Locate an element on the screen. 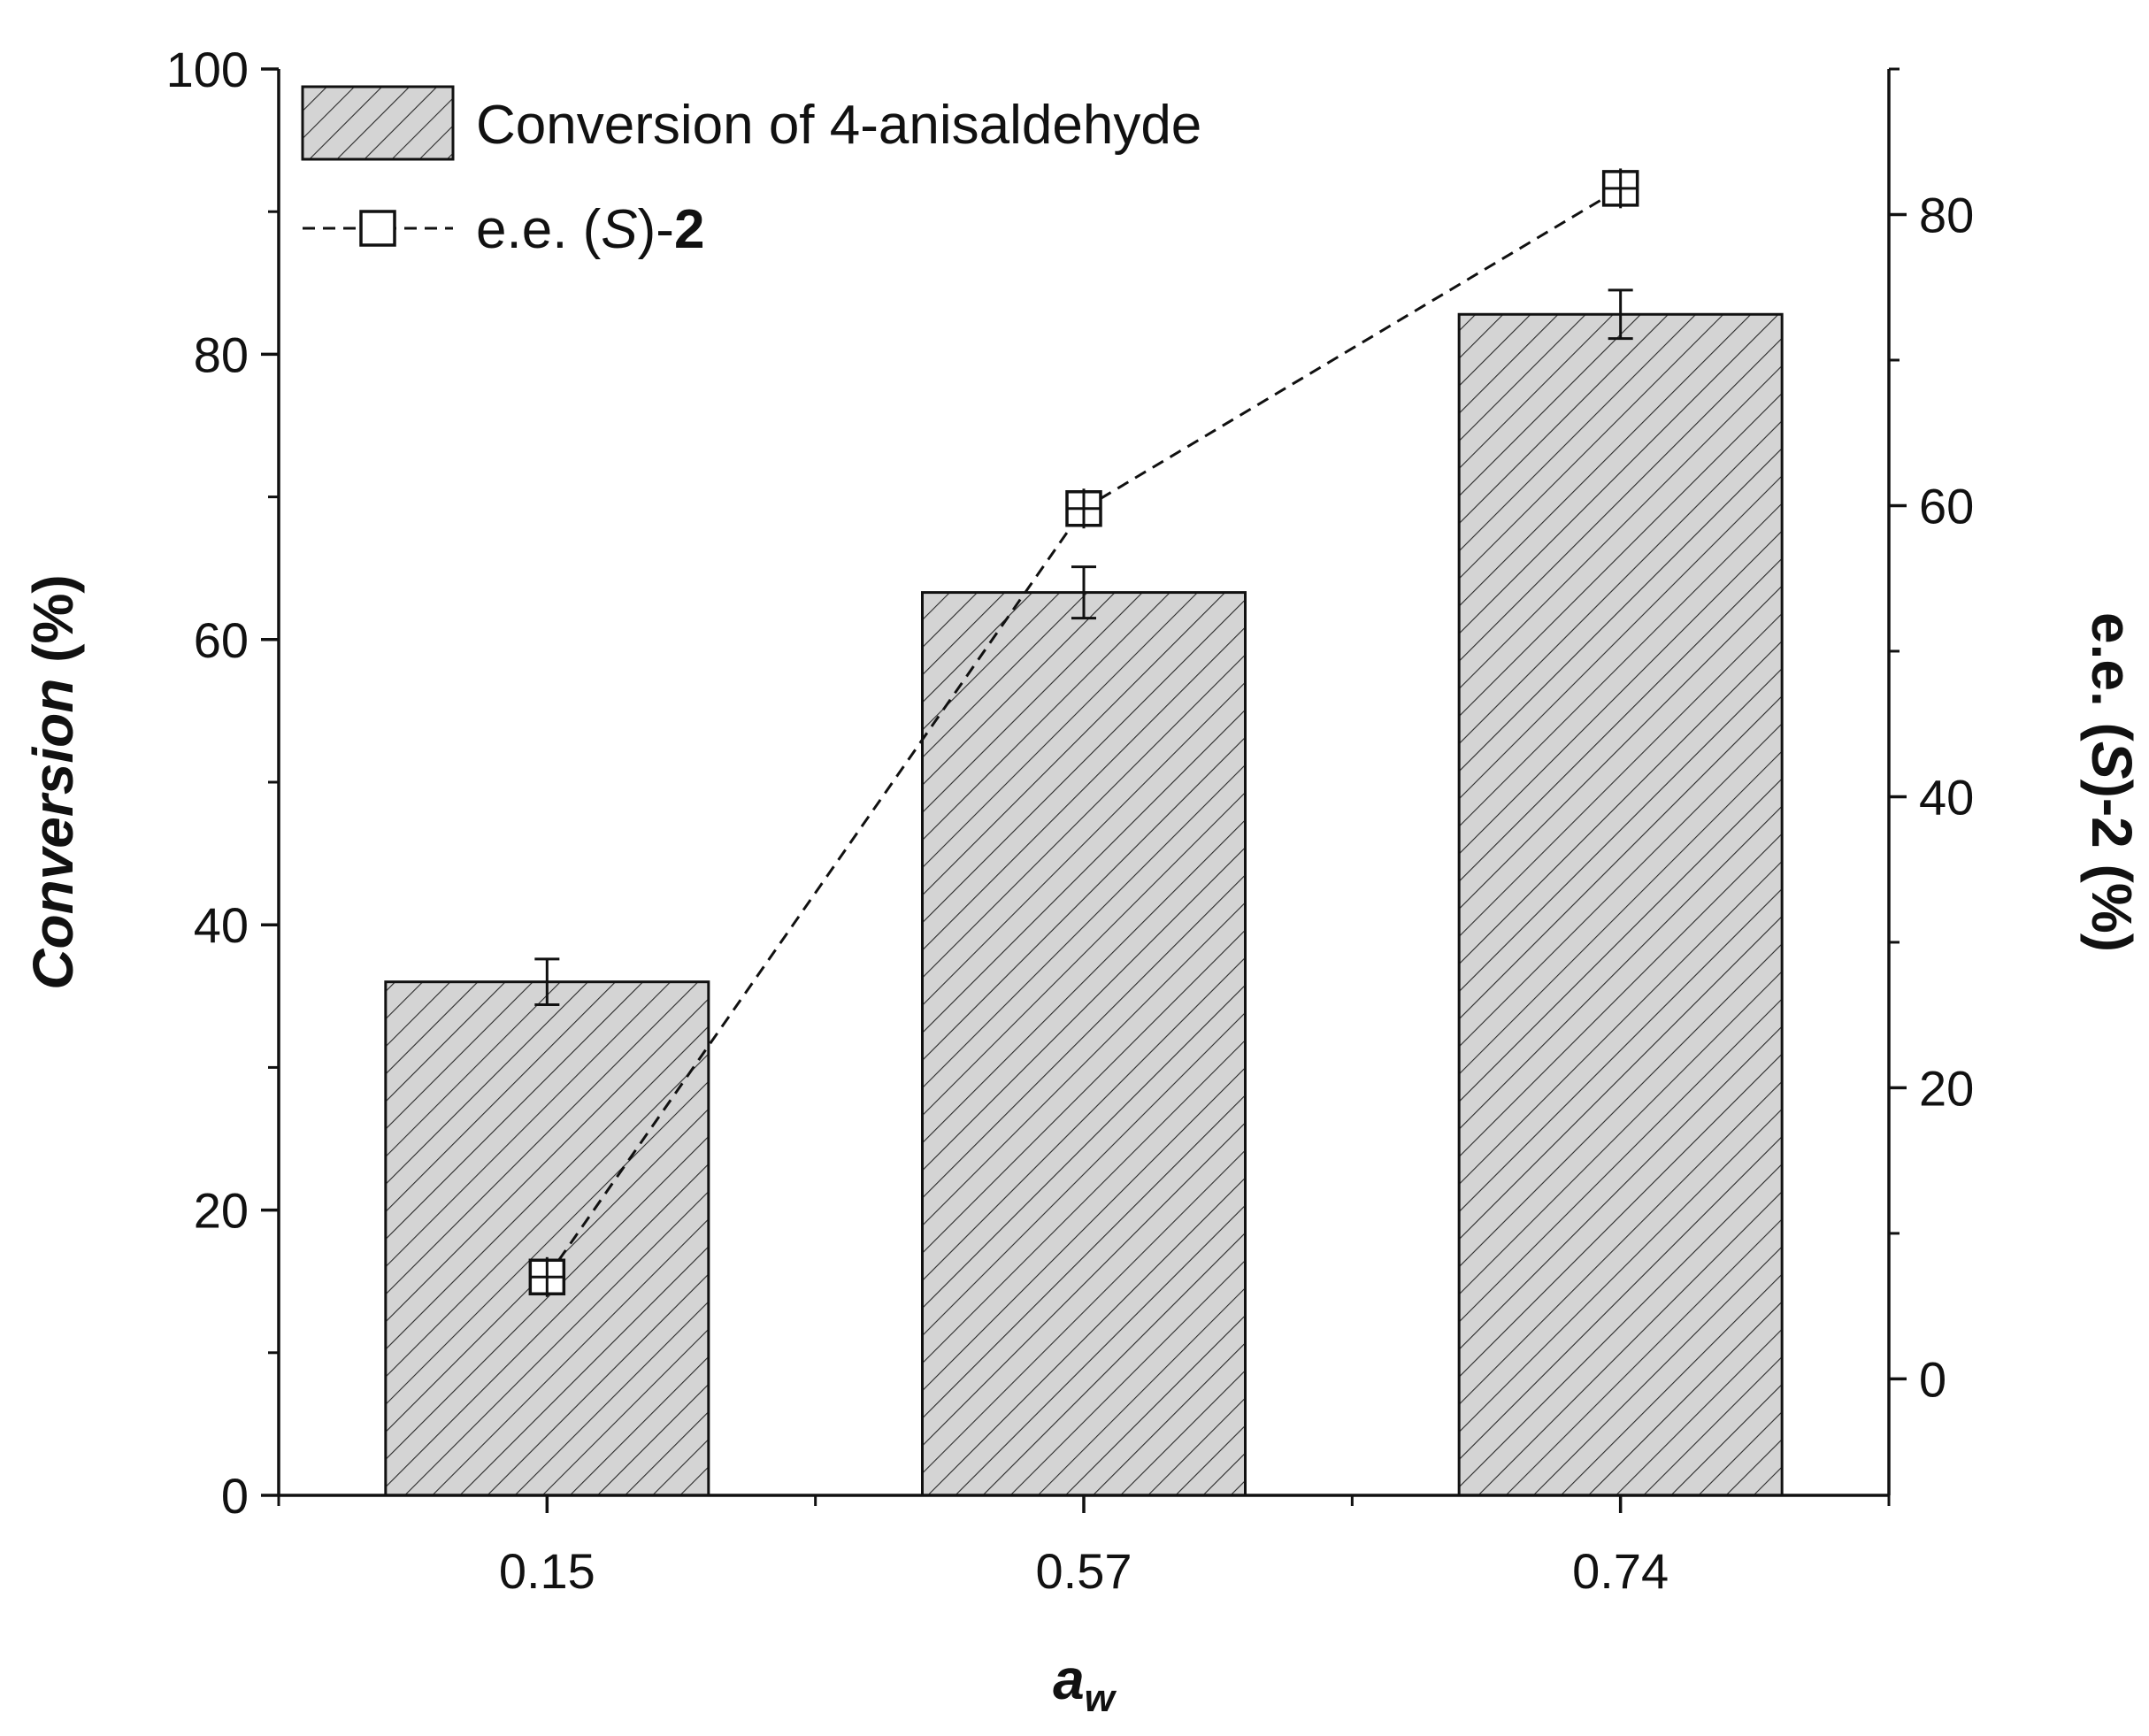  legend-item-conversion: Conversion of 4-anisaldehyde is located at coordinates (751, 123).